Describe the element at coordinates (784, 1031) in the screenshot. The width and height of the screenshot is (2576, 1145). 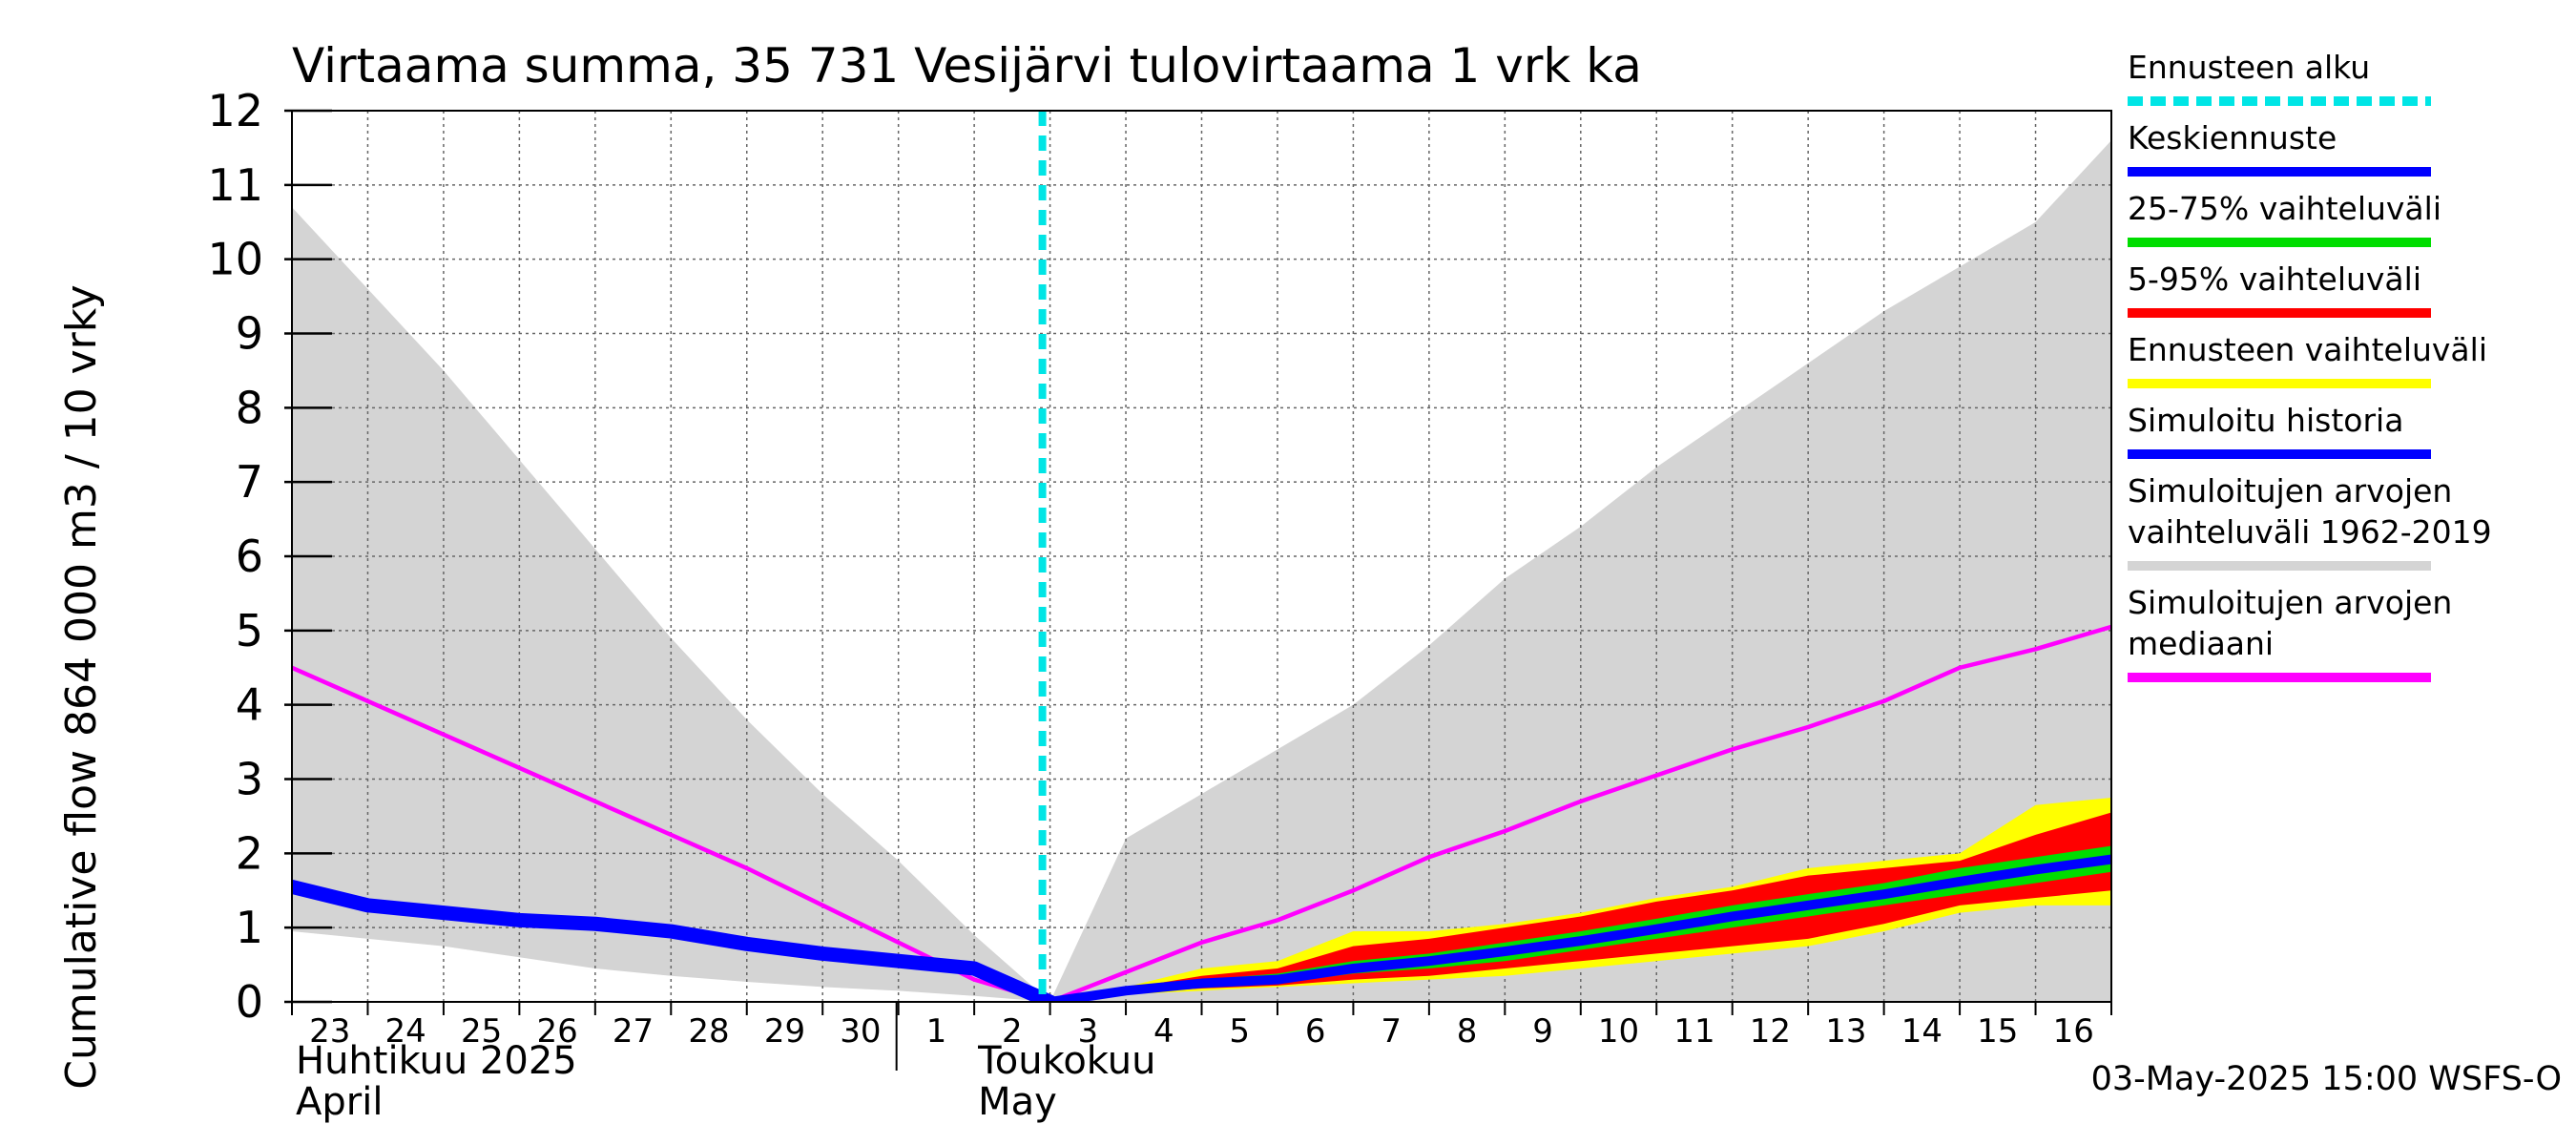
I see `x-day-label: 29` at that location.